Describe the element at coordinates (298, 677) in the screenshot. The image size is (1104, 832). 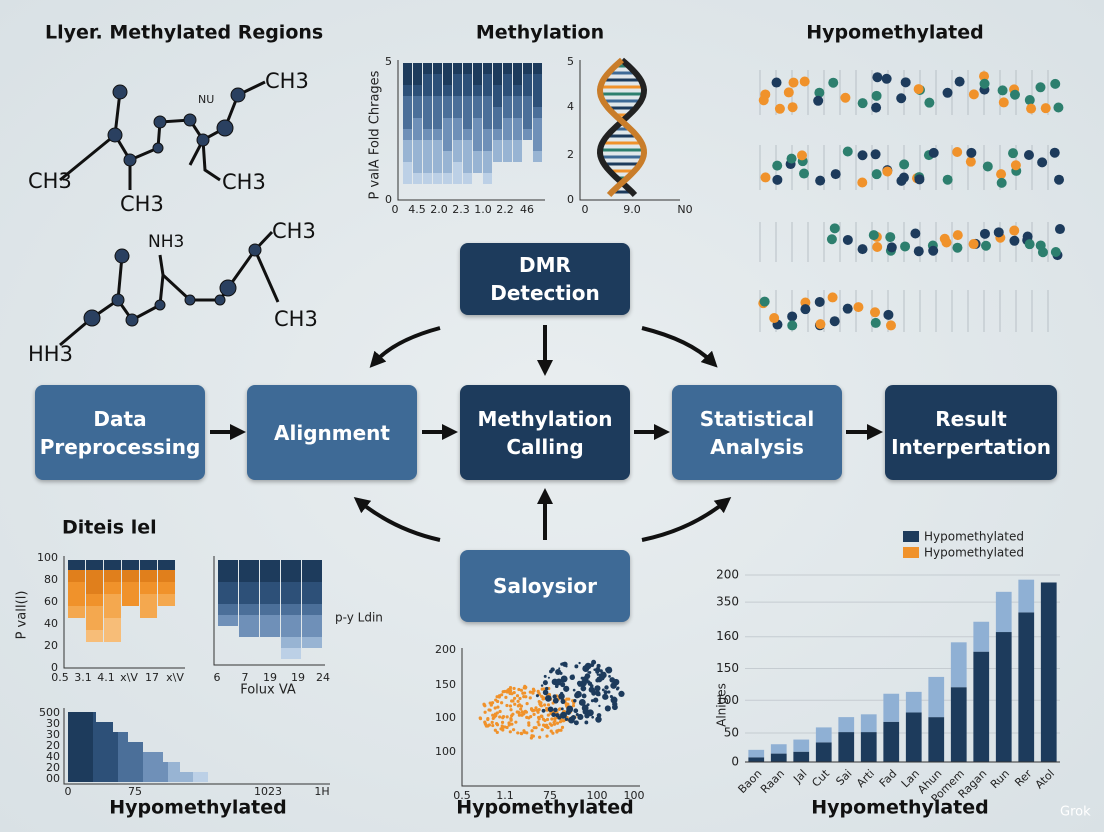
I see `tick-label: 19` at that location.